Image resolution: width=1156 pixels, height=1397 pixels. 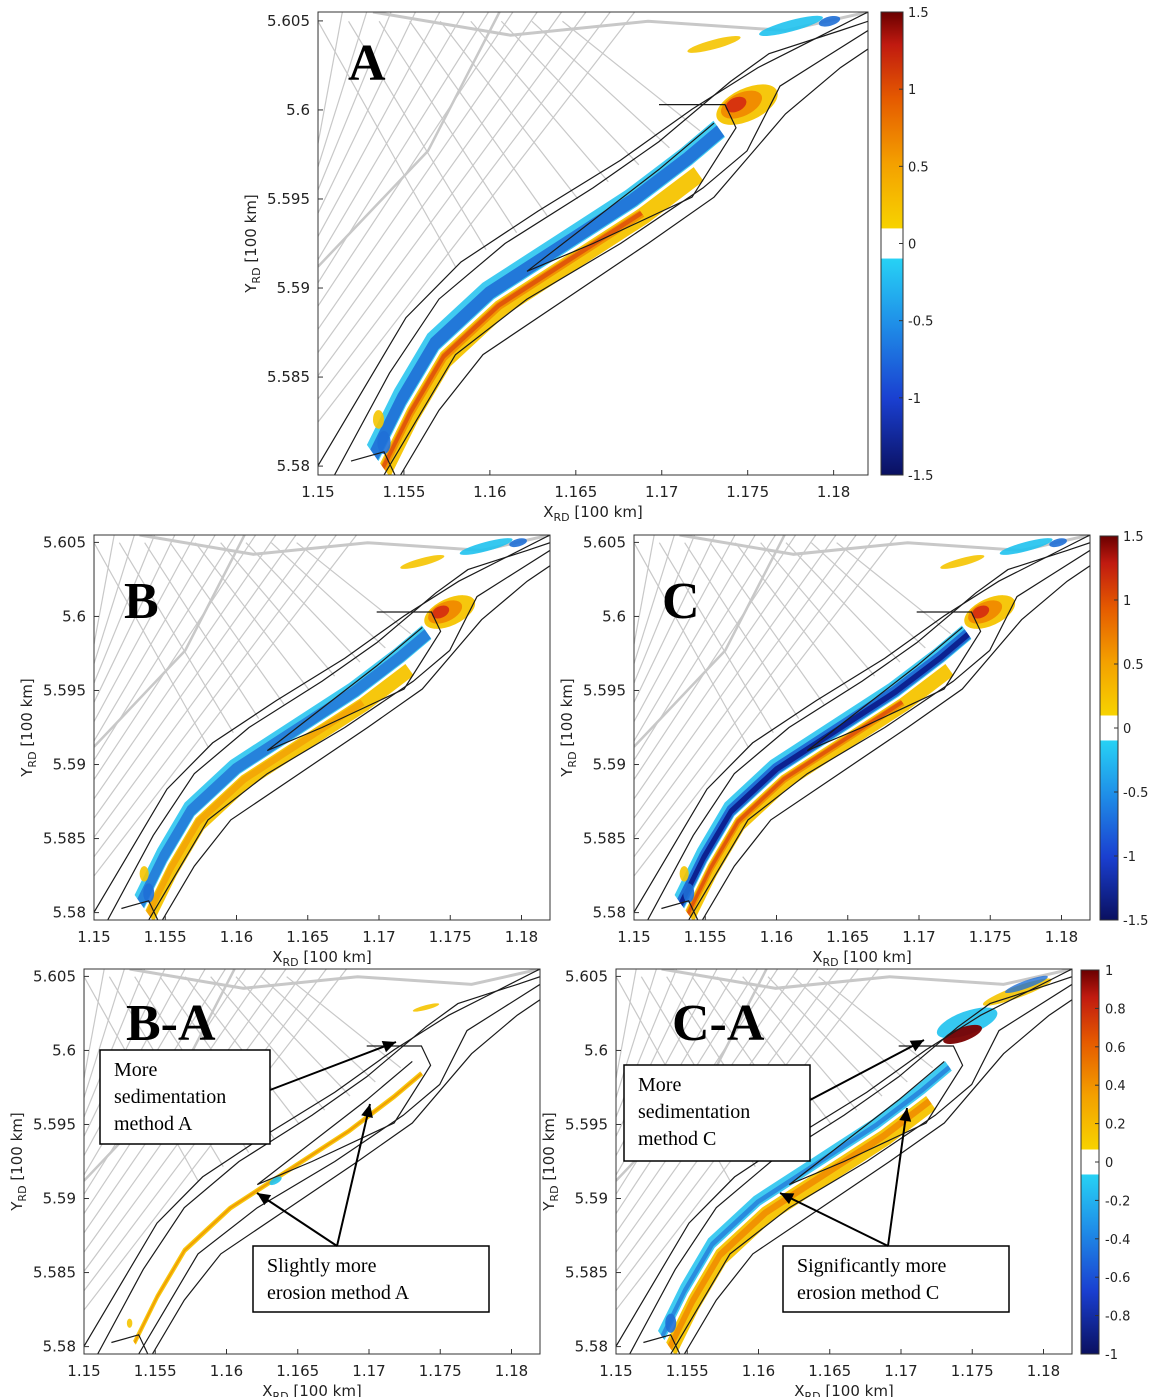 I want to click on y-tick-label: 5.6, so click(x=298, y=110).